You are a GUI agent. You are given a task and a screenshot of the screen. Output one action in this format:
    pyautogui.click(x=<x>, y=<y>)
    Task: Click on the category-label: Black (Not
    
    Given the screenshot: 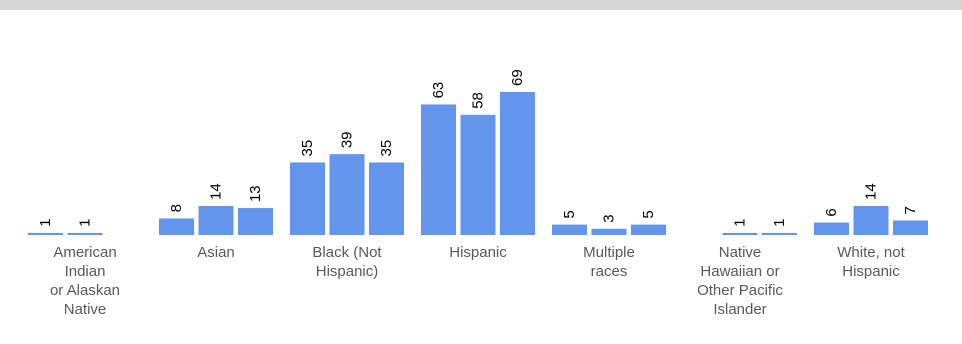 What is the action you would take?
    pyautogui.click(x=347, y=252)
    